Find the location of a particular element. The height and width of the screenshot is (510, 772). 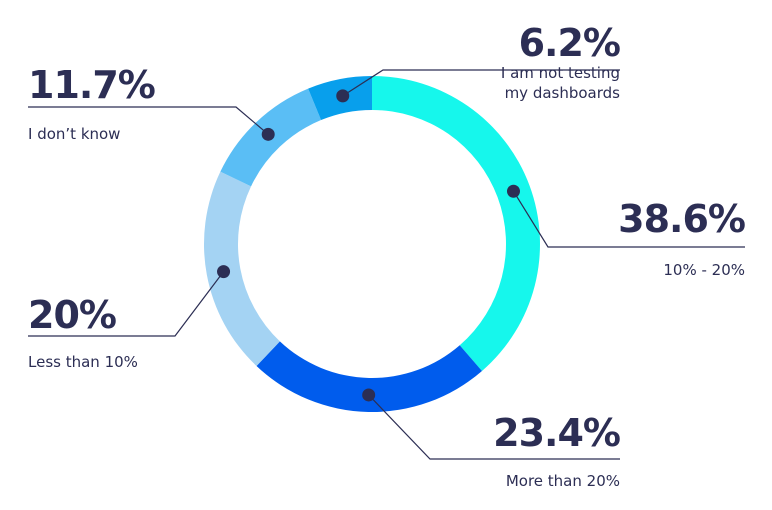

value-label-i-am-not-testing-my-dashboards: 6.2% is located at coordinates (569, 43).